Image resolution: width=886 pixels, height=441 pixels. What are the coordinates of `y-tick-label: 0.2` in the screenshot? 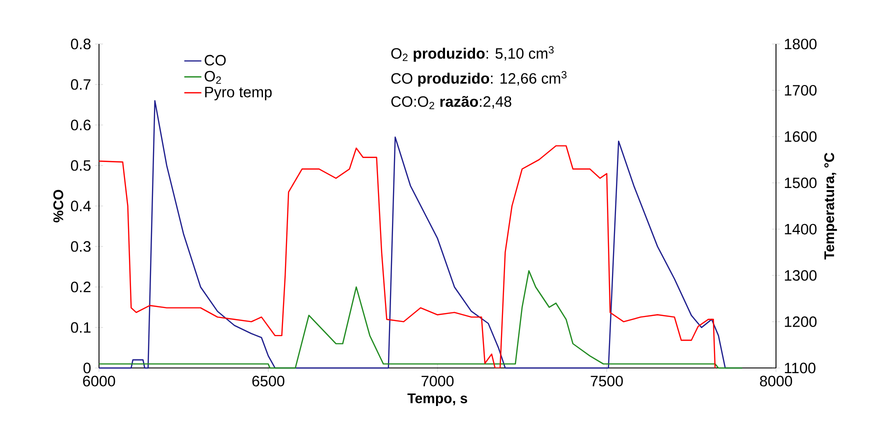 It's located at (80, 287).